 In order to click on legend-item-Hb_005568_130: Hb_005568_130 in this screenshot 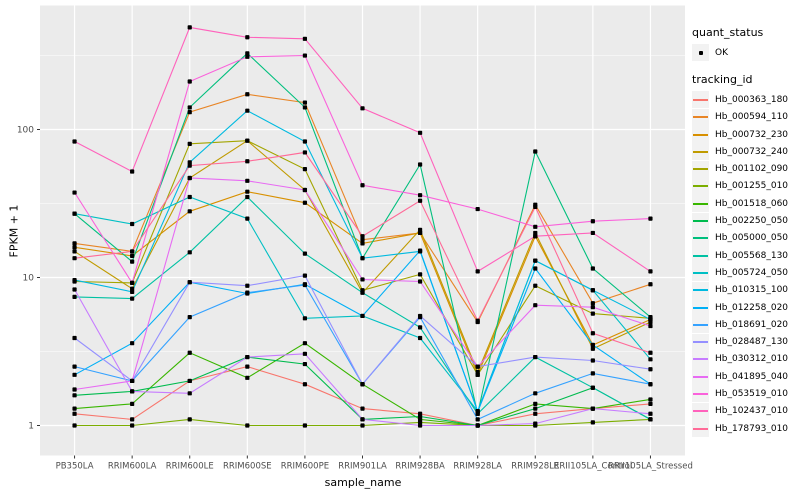, I will do `click(745, 256)`.